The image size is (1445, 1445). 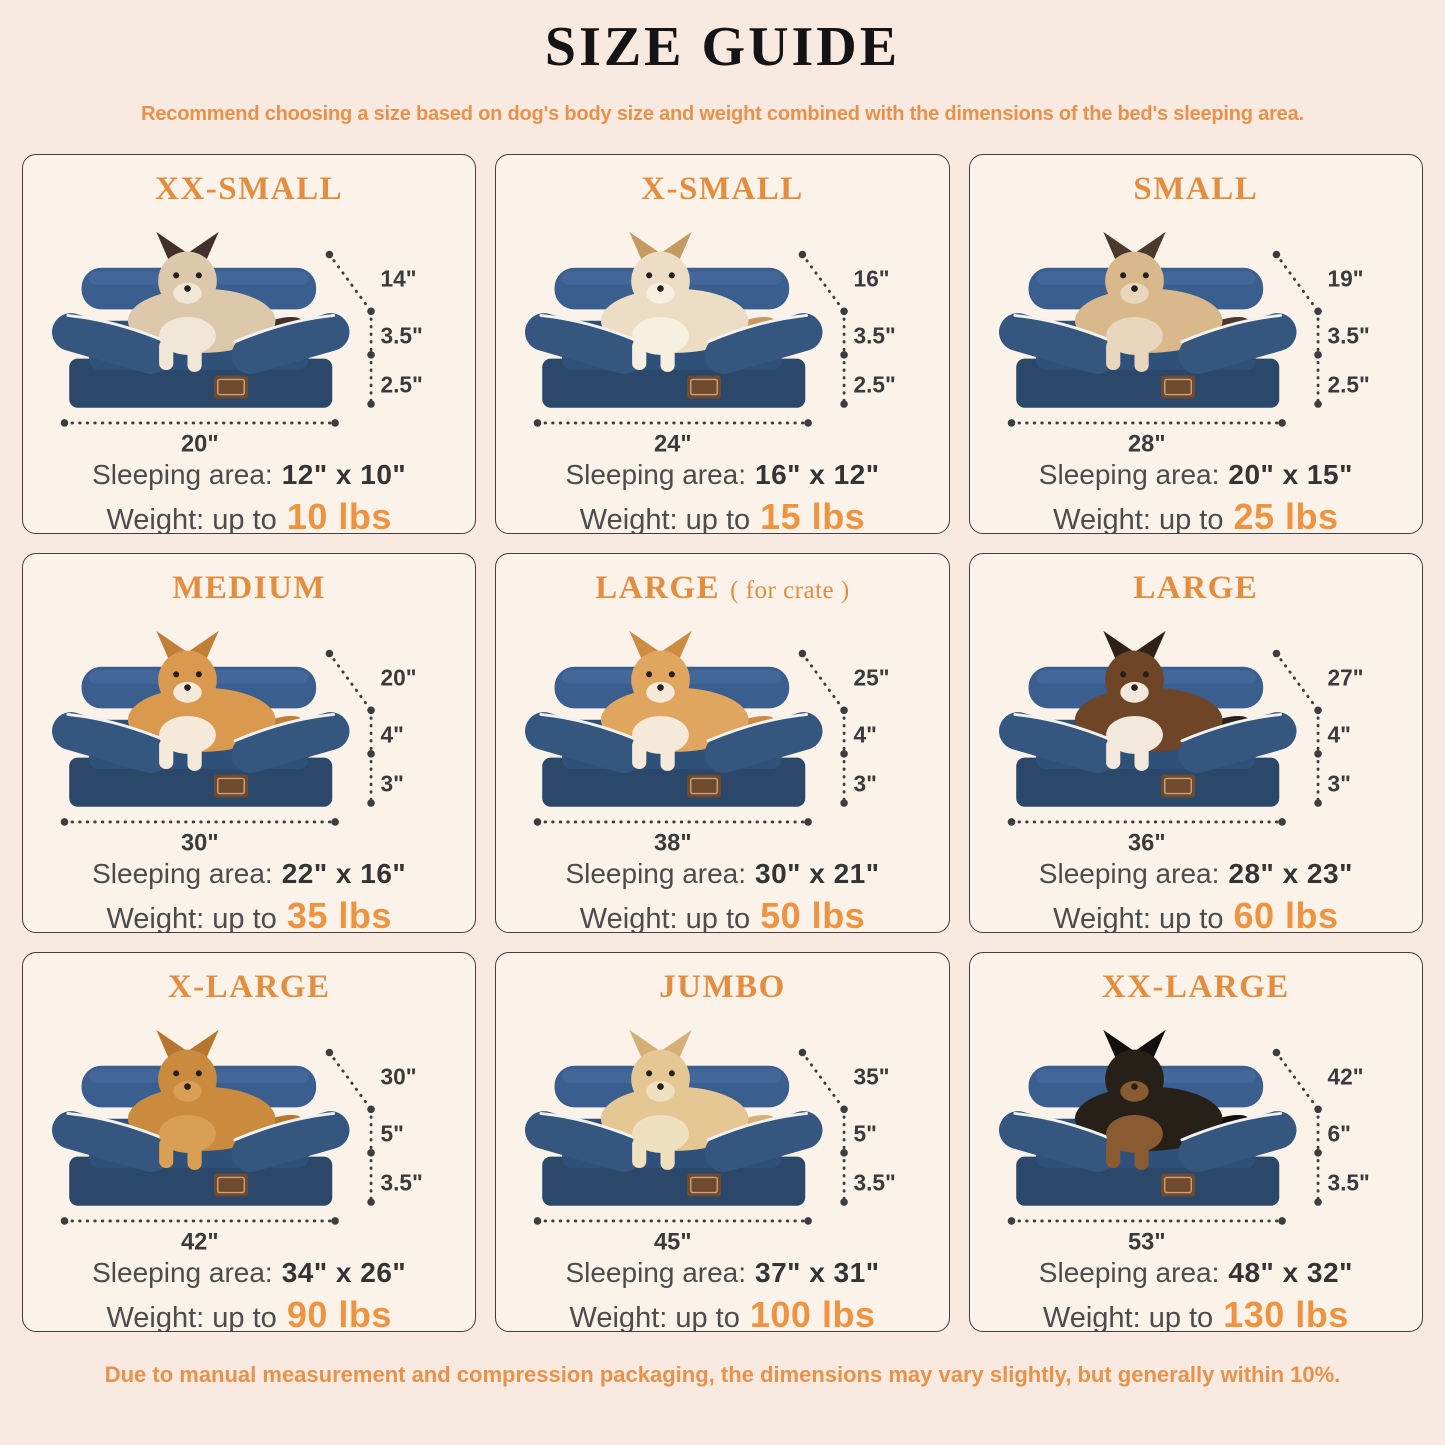 I want to click on weight-line: Weight: up to 25 lbs, so click(x=1196, y=514).